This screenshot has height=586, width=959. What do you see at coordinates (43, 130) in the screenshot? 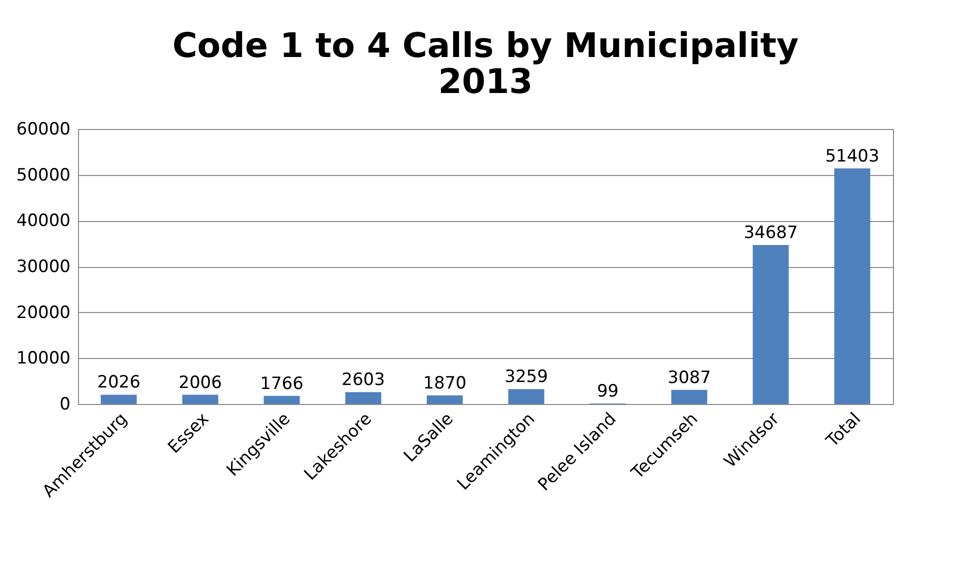
I see `y-tick-label: 60000` at bounding box center [43, 130].